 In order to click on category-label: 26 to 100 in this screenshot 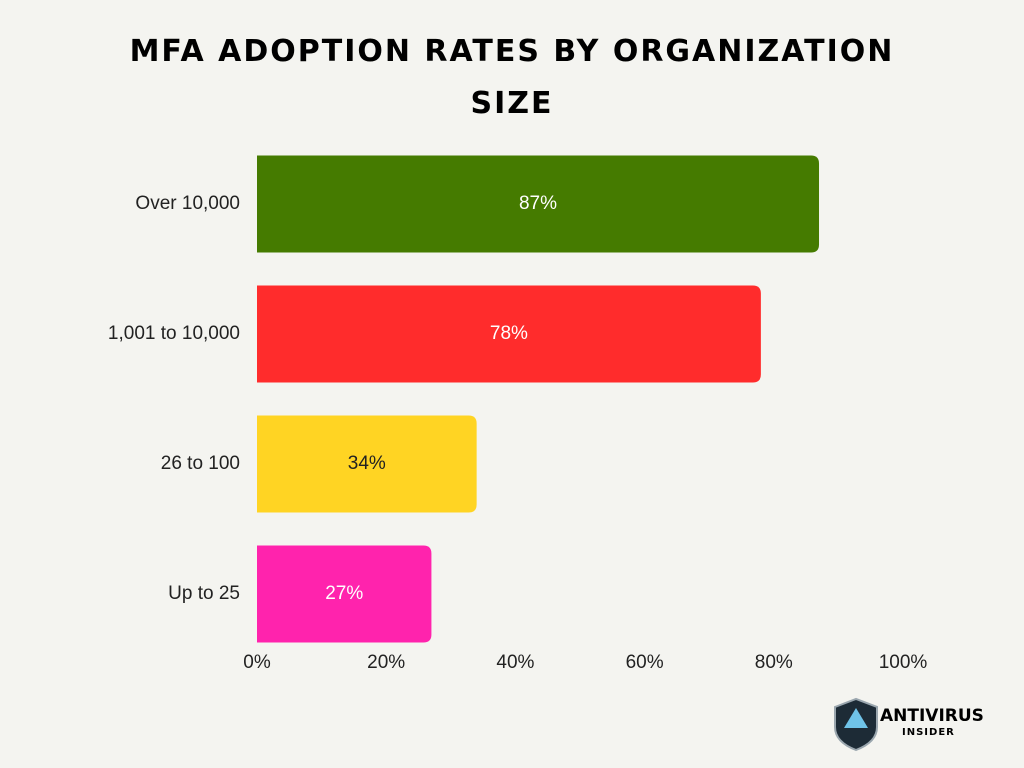, I will do `click(200, 463)`.